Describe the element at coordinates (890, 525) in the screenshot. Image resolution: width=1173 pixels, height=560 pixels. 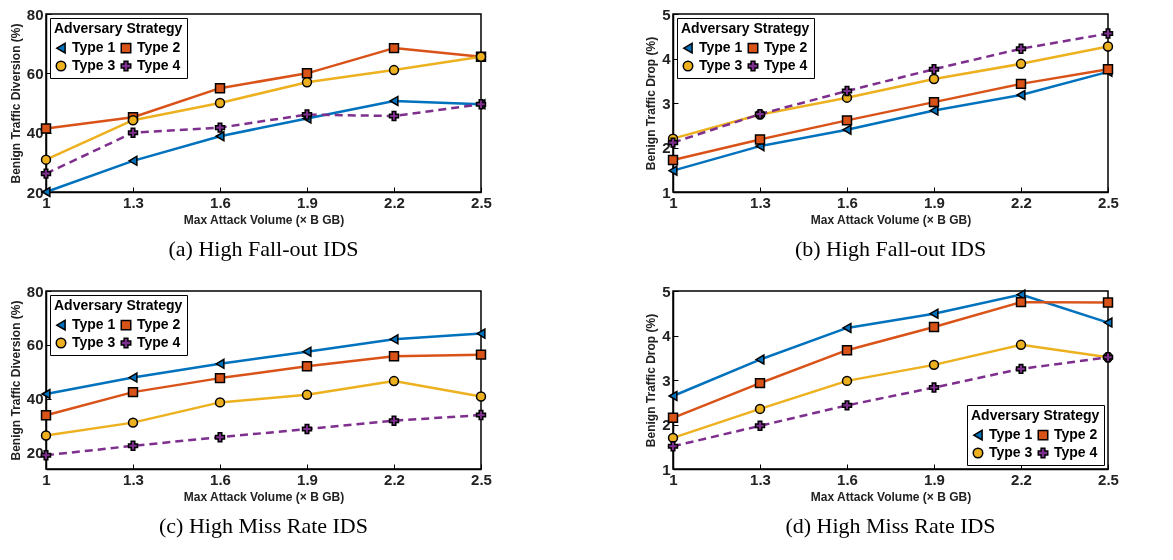
I see `text: (d) High Miss Rate IDS` at that location.